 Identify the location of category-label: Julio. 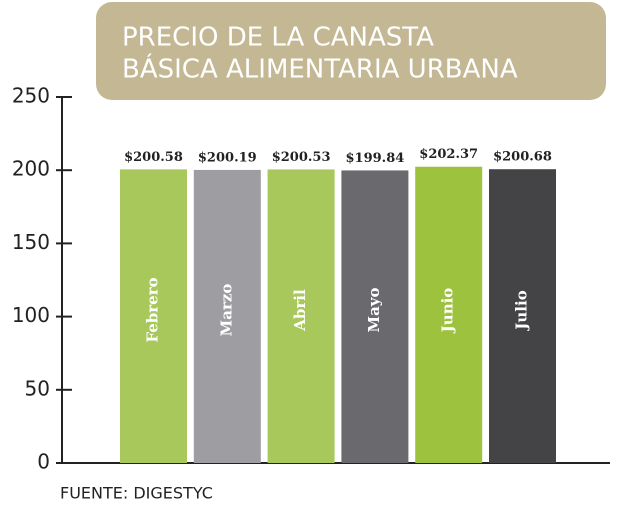
(522, 310).